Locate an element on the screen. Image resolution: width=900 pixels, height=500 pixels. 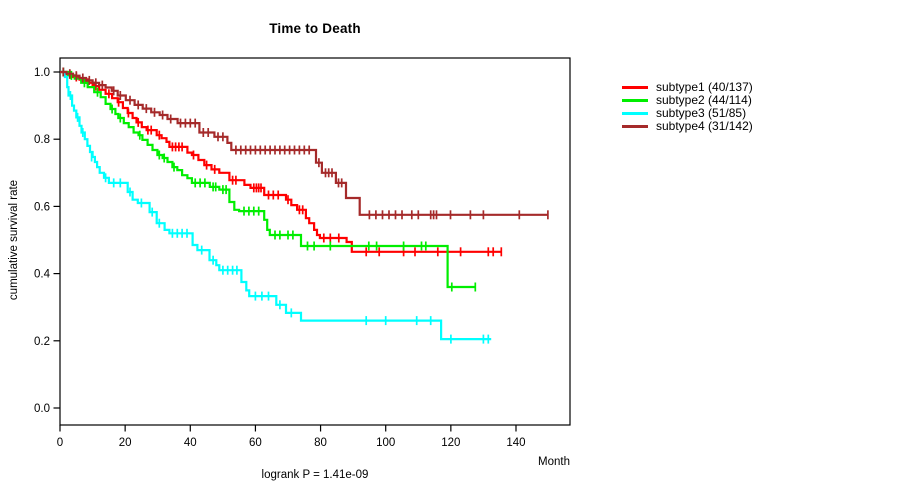
x-axis-title: Month is located at coordinates (554, 462).